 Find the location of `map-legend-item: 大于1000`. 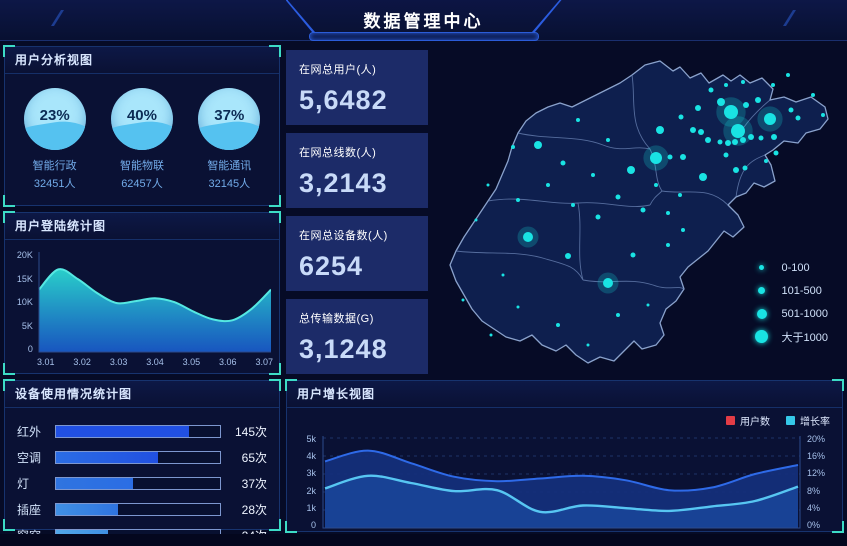

map-legend-item: 大于1000 is located at coordinates (790, 337).